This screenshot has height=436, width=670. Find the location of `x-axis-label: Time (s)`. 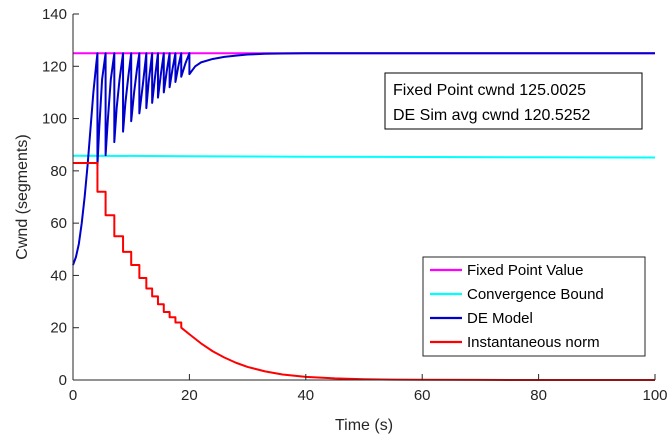

x-axis-label: Time (s) is located at coordinates (364, 425).